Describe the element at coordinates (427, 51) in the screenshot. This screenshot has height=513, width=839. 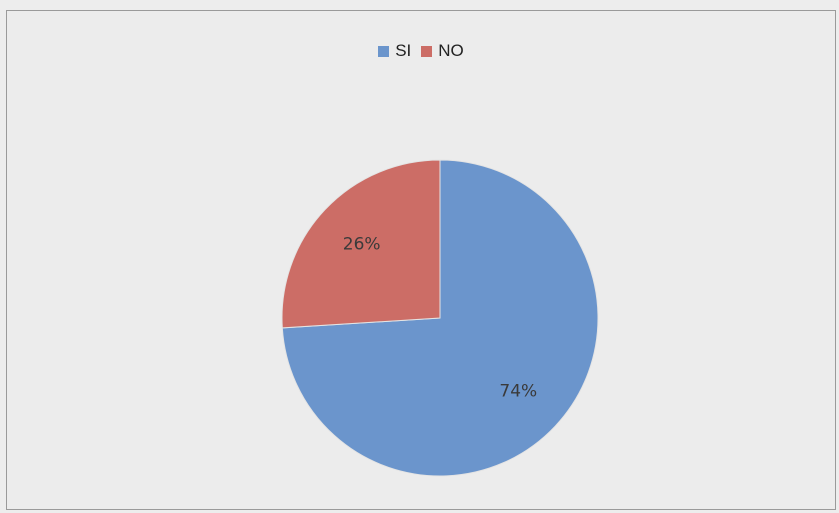
I see `legend-swatch-no` at that location.